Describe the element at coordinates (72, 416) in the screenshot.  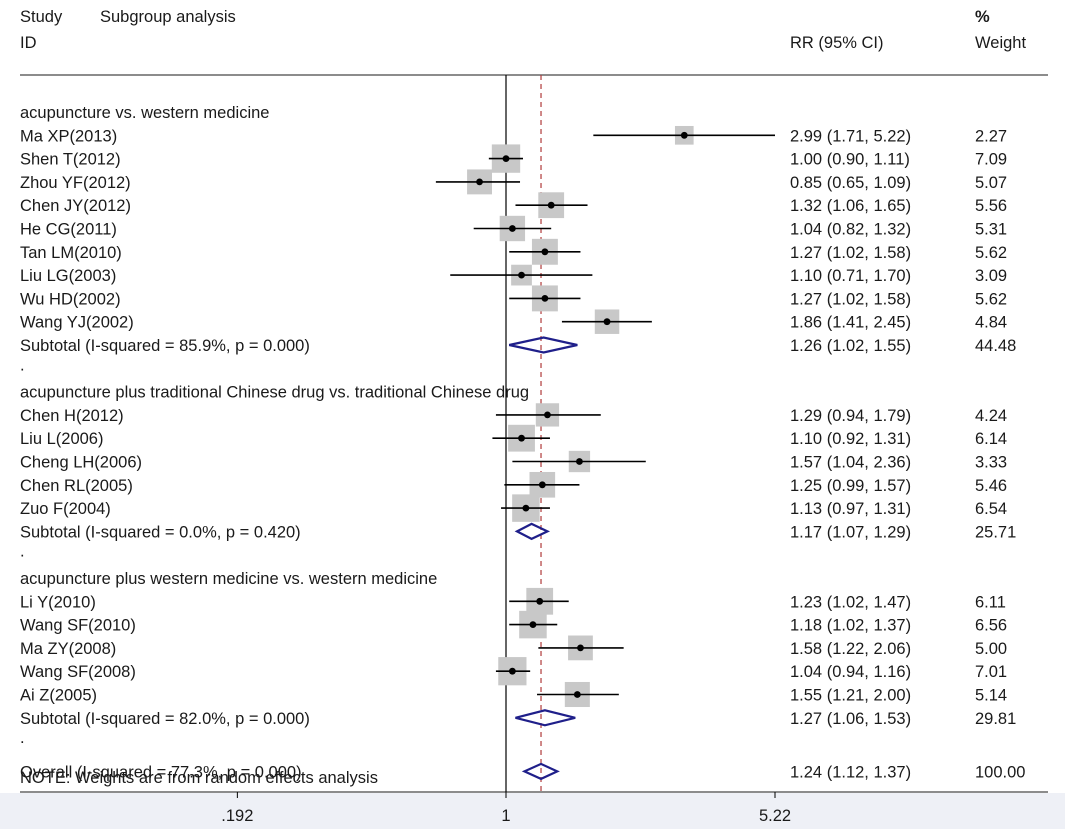
I see `study-label: Chen H(2012)` at that location.